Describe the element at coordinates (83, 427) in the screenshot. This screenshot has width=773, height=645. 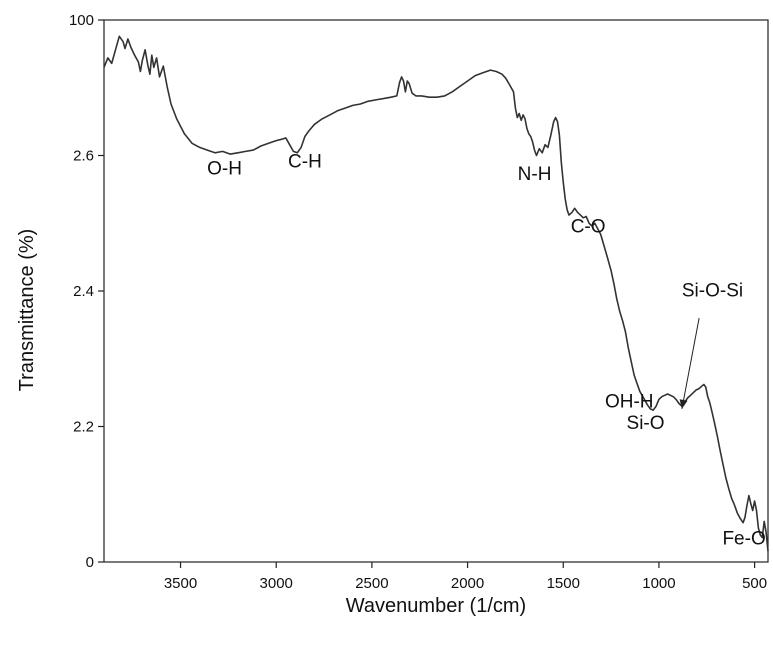
I see `y-tick-label: 2.2` at that location.